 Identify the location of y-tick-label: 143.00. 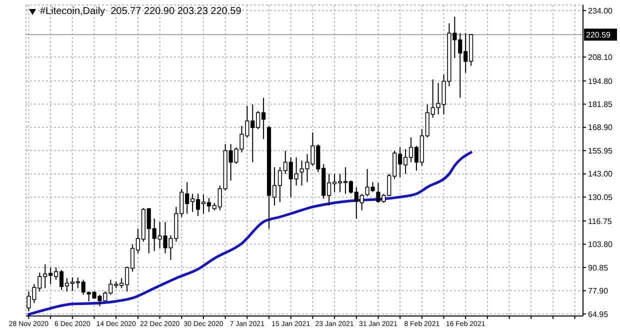
(601, 174).